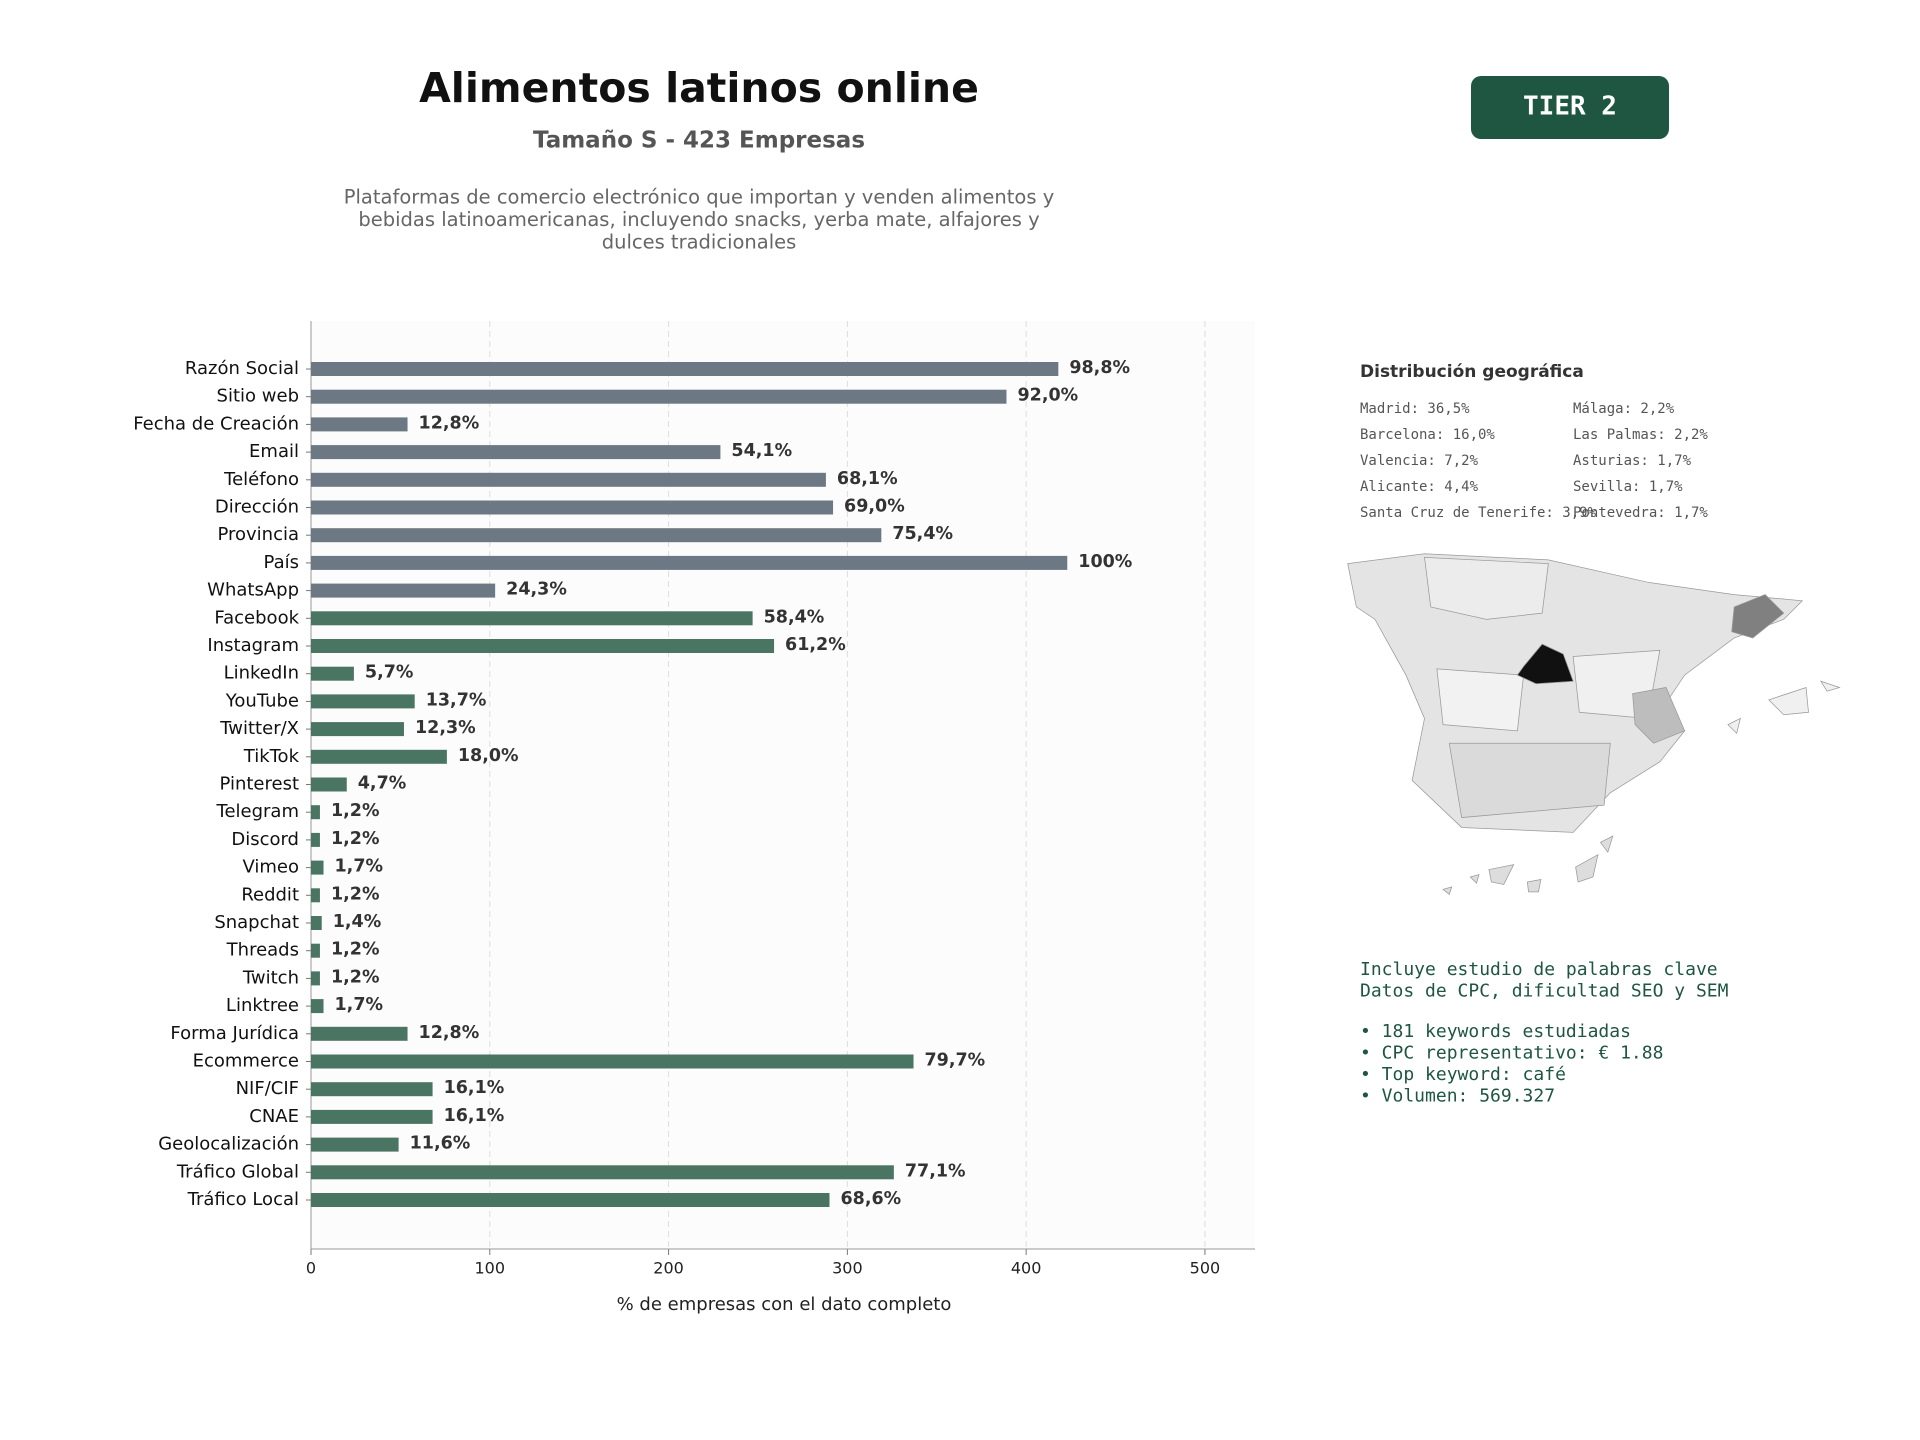 Image resolution: width=1920 pixels, height=1440 pixels. I want to click on y-tick-label: TikTok, so click(271, 756).